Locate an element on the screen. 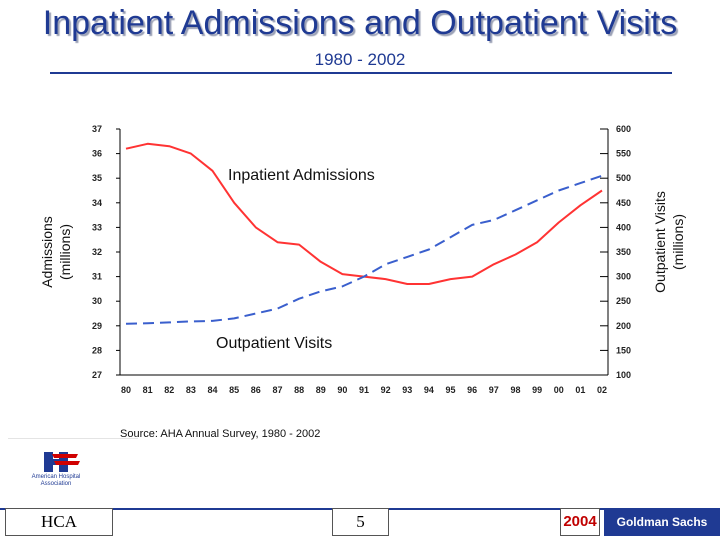  footer-year: 2004 is located at coordinates (580, 522).